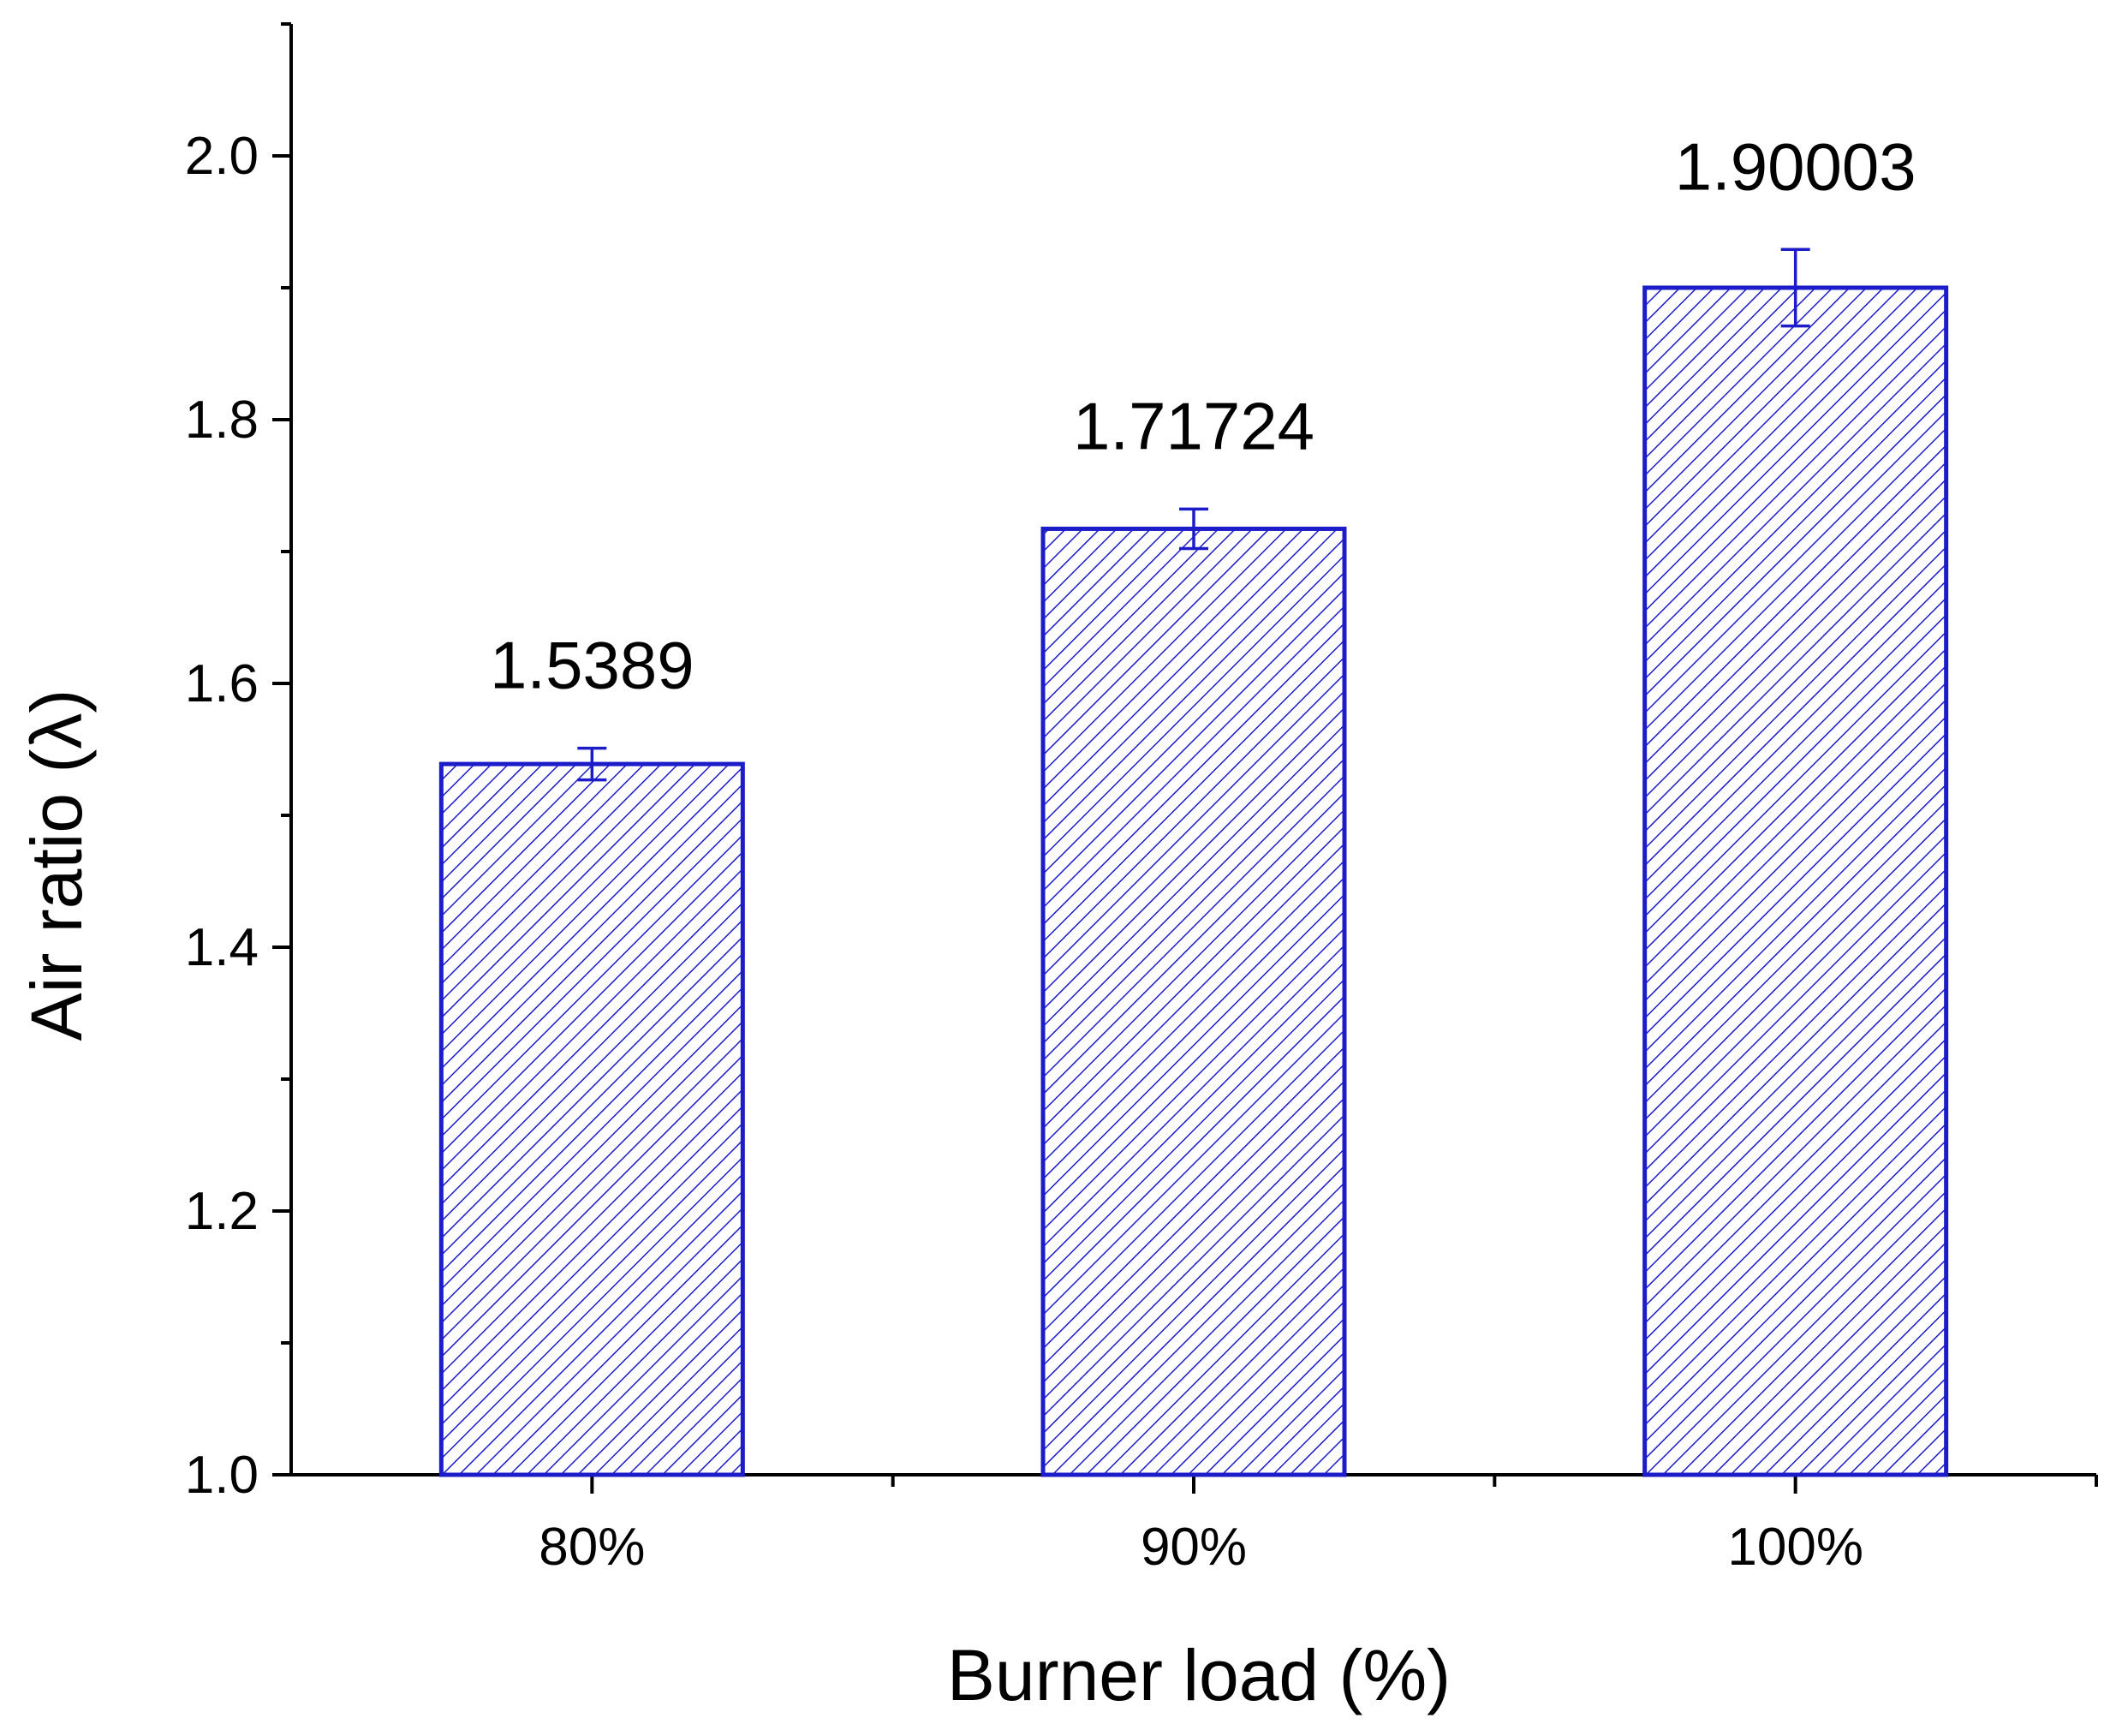 Image resolution: width=2122 pixels, height=1736 pixels. I want to click on y-tick-label: 2.0, so click(222, 156).